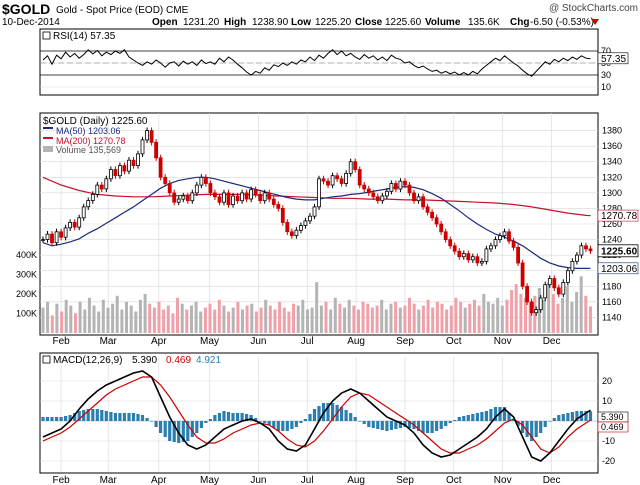 The width and height of the screenshot is (640, 485). What do you see at coordinates (552, 480) in the screenshot?
I see `month-label-bot-dec: Dec` at bounding box center [552, 480].